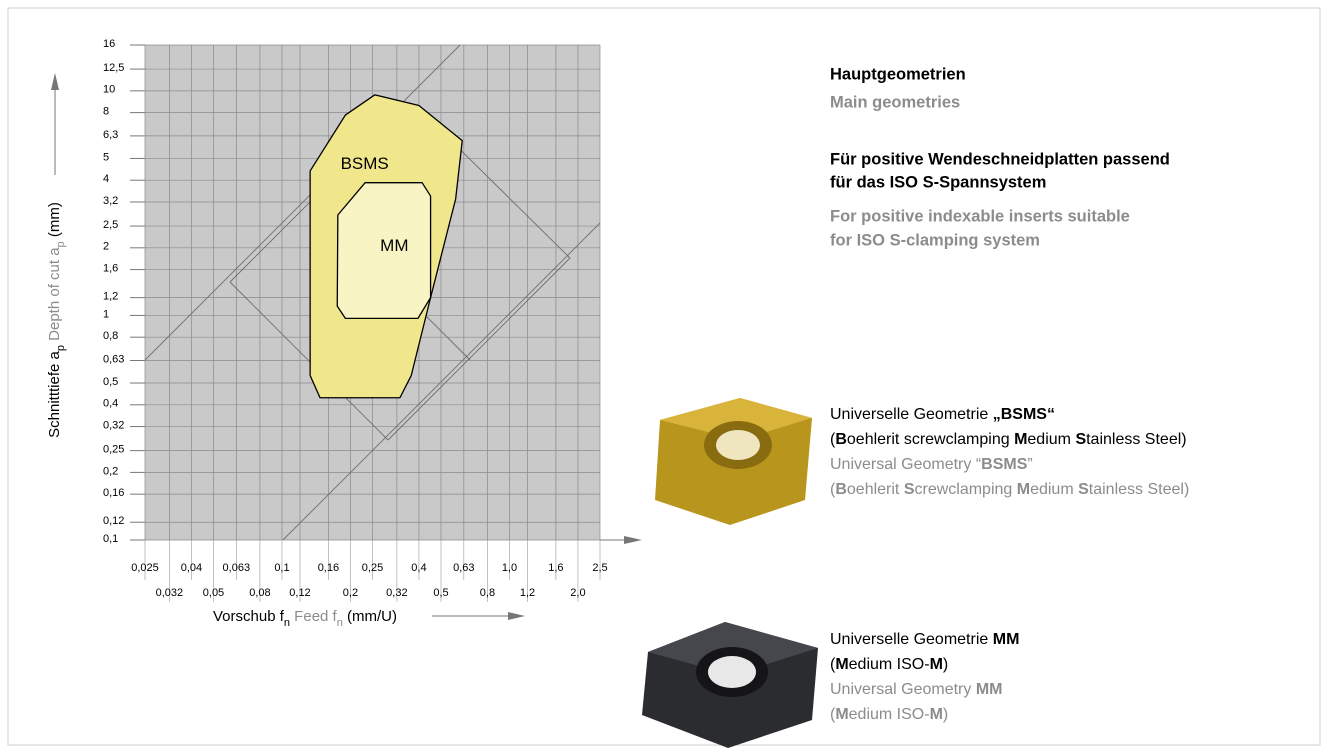 This screenshot has height=753, width=1328. I want to click on x-tick-label: 0,16, so click(328, 568).